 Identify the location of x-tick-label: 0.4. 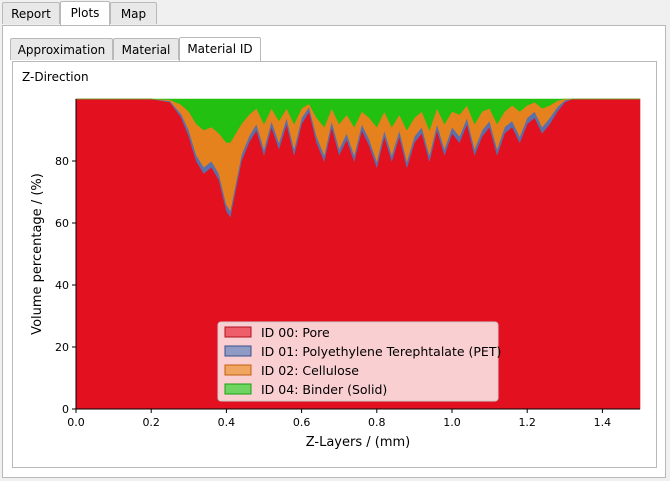
(227, 422).